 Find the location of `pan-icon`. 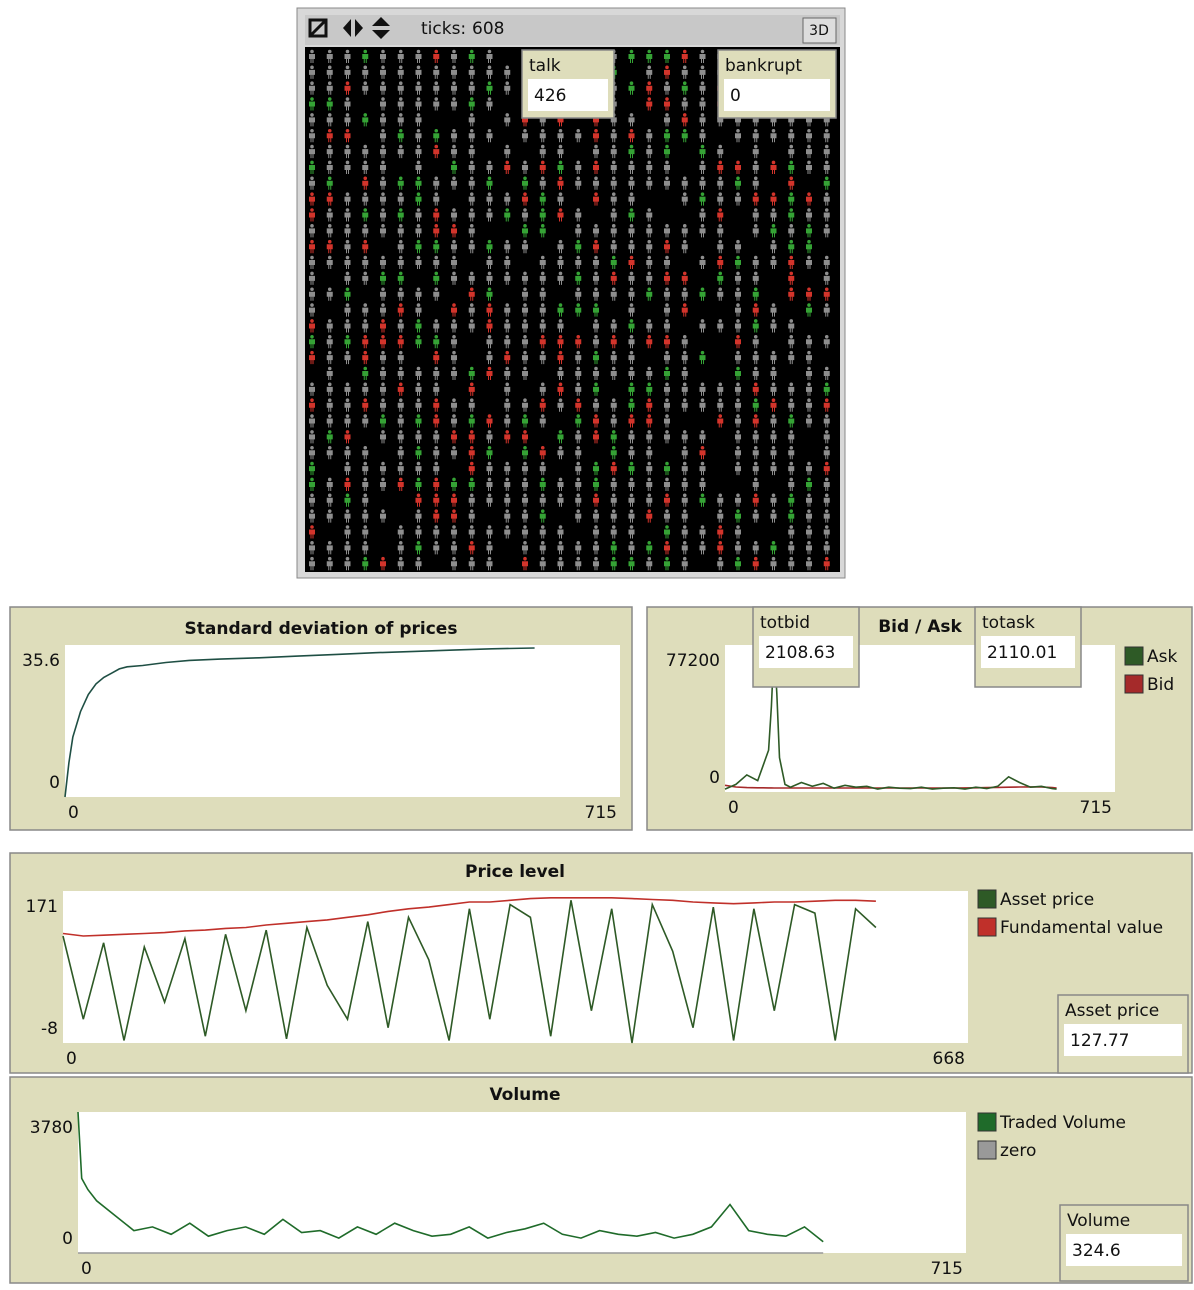

pan-icon is located at coordinates (353, 28).